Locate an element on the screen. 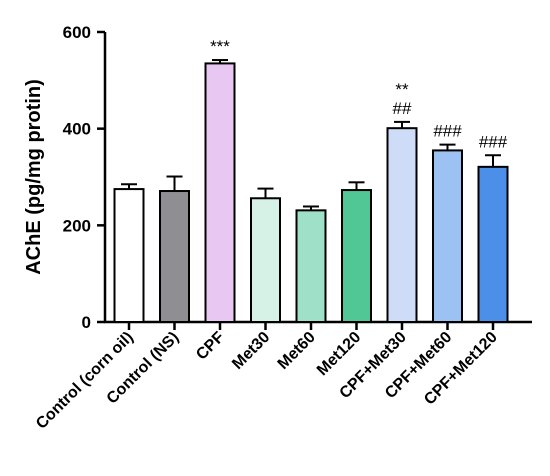  y-tick-label: 400 is located at coordinates (77, 129).